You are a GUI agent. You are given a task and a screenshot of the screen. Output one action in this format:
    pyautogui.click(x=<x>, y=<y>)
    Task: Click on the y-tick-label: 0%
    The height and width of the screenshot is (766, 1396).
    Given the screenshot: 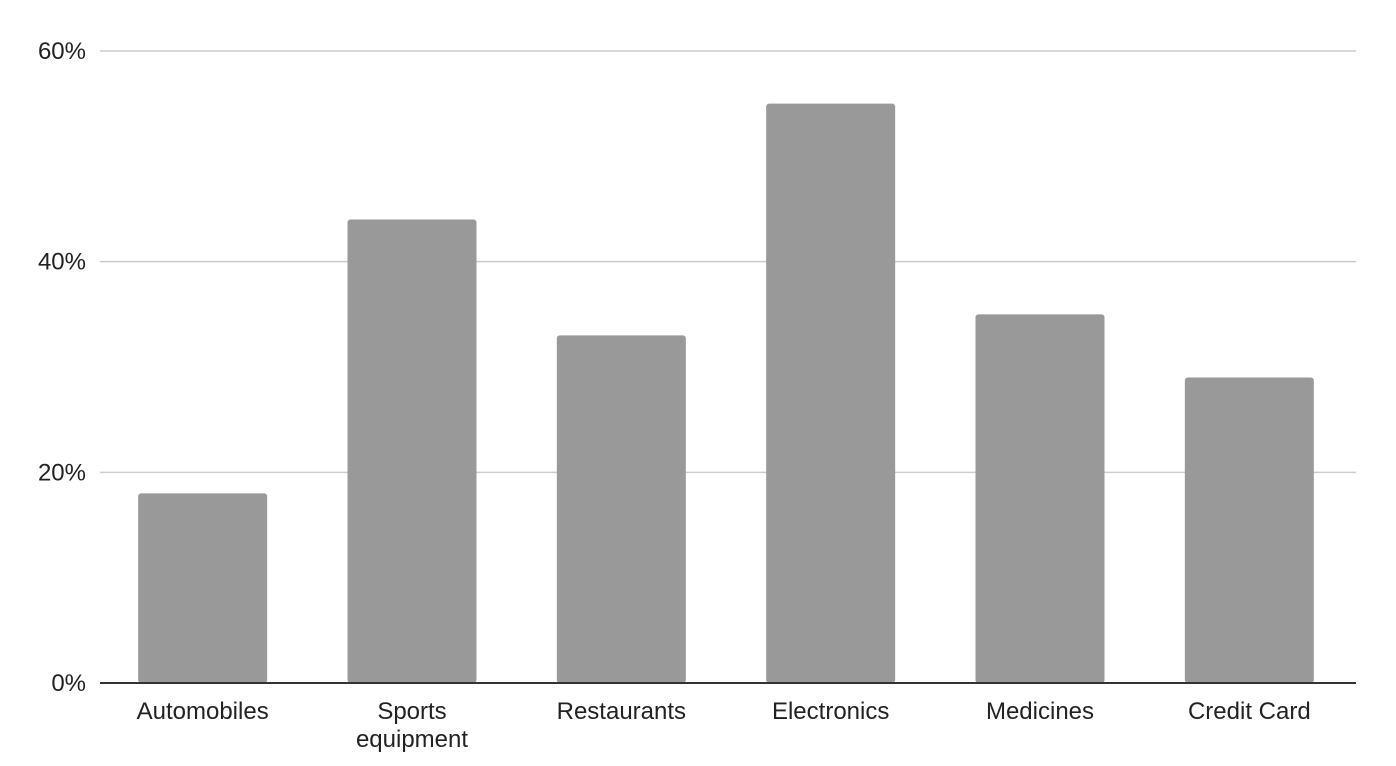 What is the action you would take?
    pyautogui.click(x=68, y=683)
    